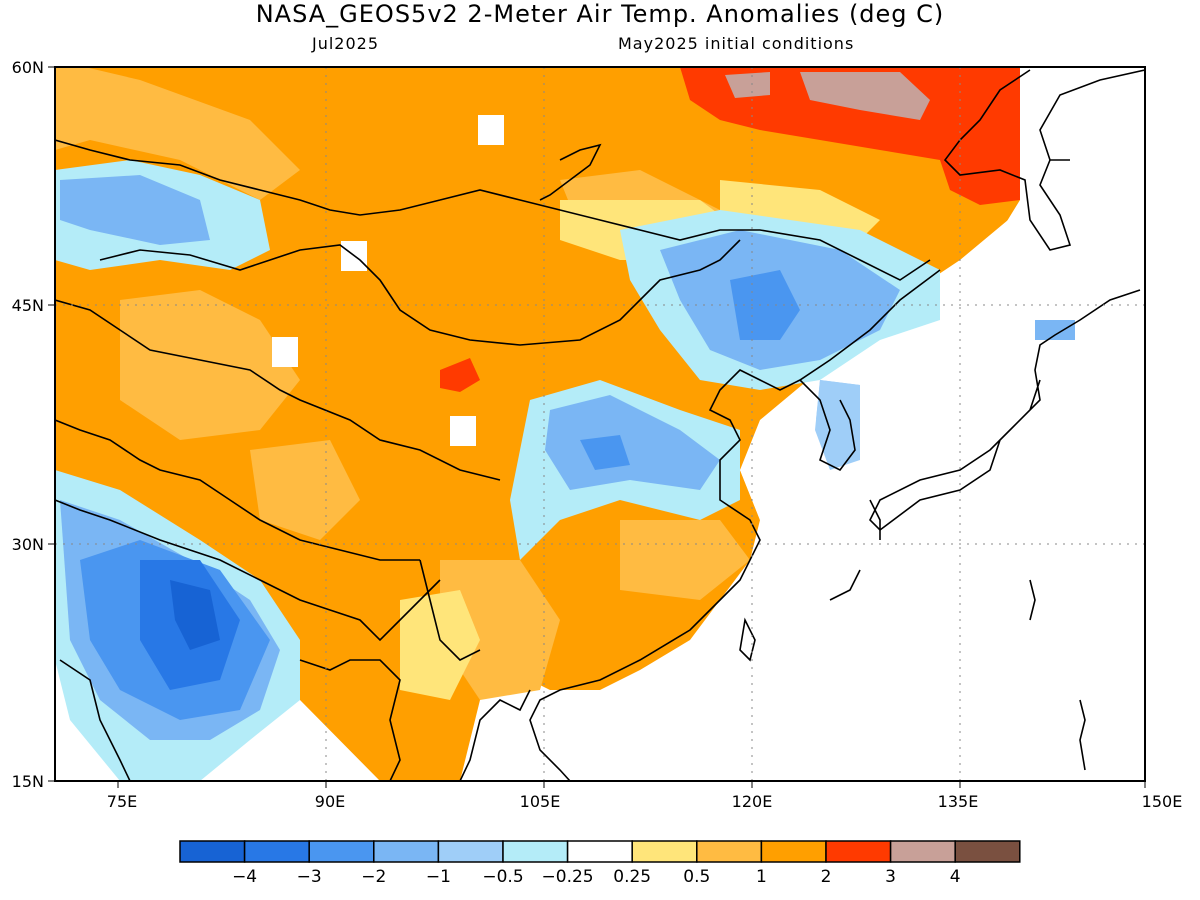  I want to click on colorbar-label: −0.5, so click(502, 877).